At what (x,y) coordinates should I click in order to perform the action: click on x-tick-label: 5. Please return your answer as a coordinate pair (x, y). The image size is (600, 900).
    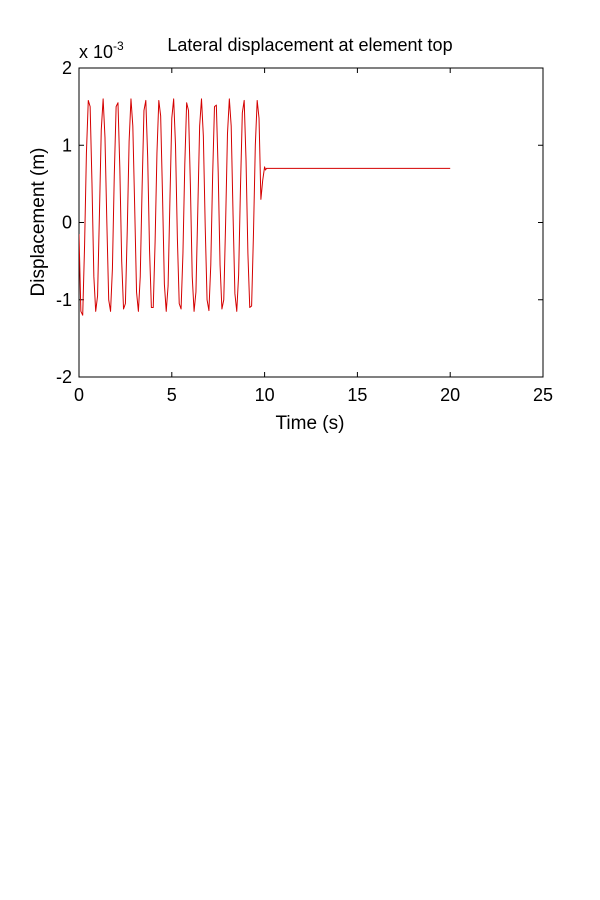
    Looking at the image, I should click on (172, 395).